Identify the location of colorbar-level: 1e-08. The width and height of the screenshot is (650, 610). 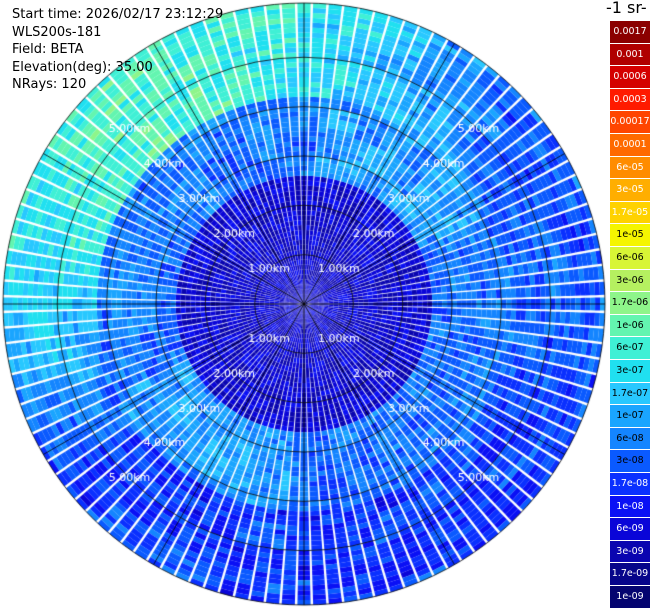
(630, 506).